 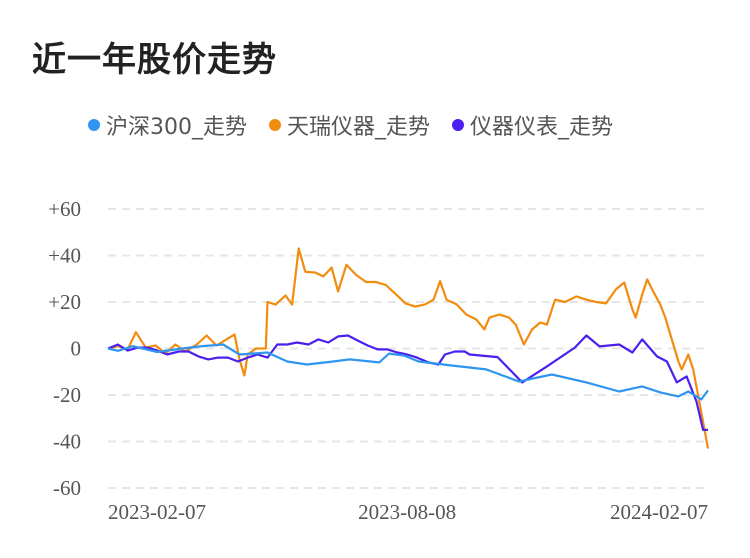 What do you see at coordinates (407, 512) in the screenshot?
I see `x-tick-label: 2023-08-08` at bounding box center [407, 512].